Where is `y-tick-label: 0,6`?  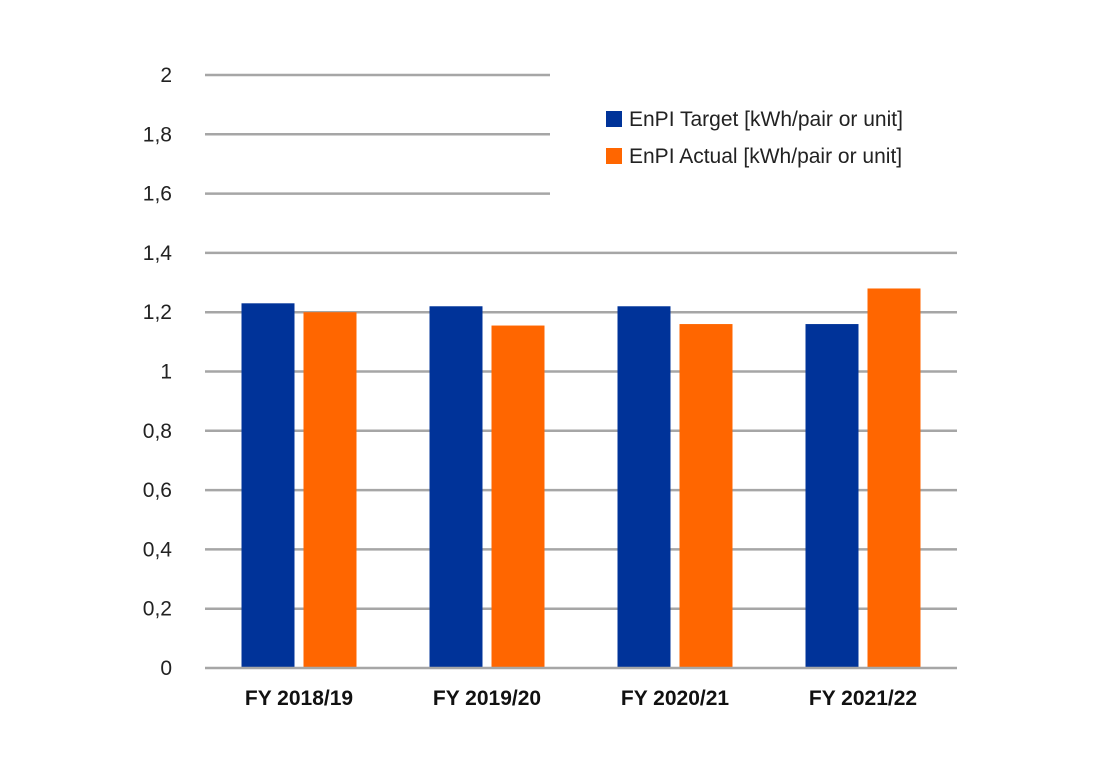
y-tick-label: 0,6 is located at coordinates (157, 490).